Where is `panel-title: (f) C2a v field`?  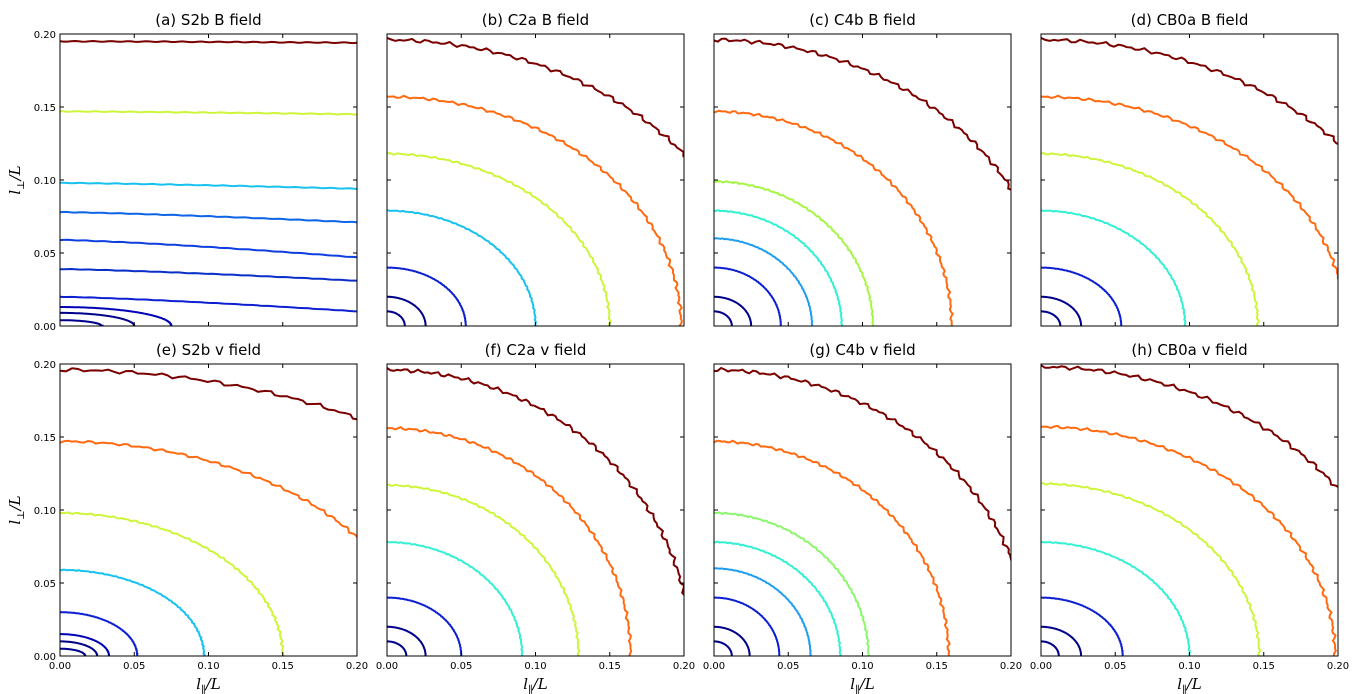
panel-title: (f) C2a v field is located at coordinates (536, 350).